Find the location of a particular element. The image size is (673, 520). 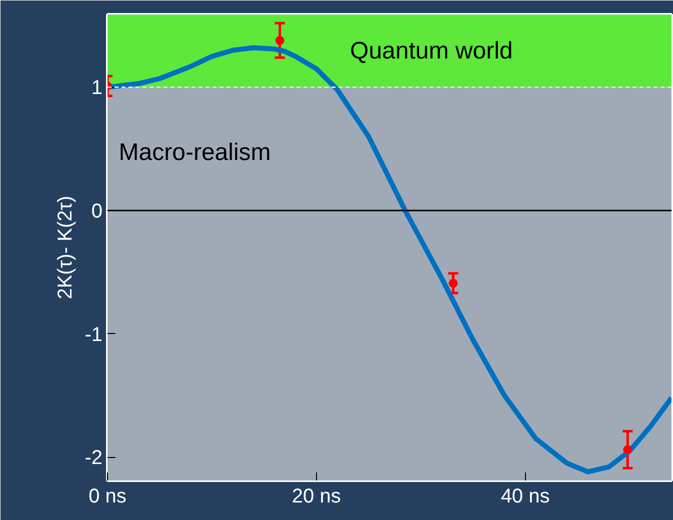

x-tick-label: 20 ns is located at coordinates (316, 497).